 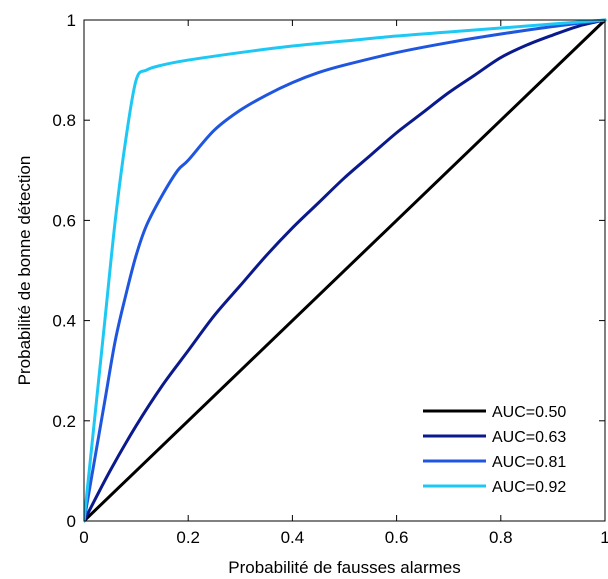 What do you see at coordinates (83, 537) in the screenshot?
I see `x-tick-label: 0` at bounding box center [83, 537].